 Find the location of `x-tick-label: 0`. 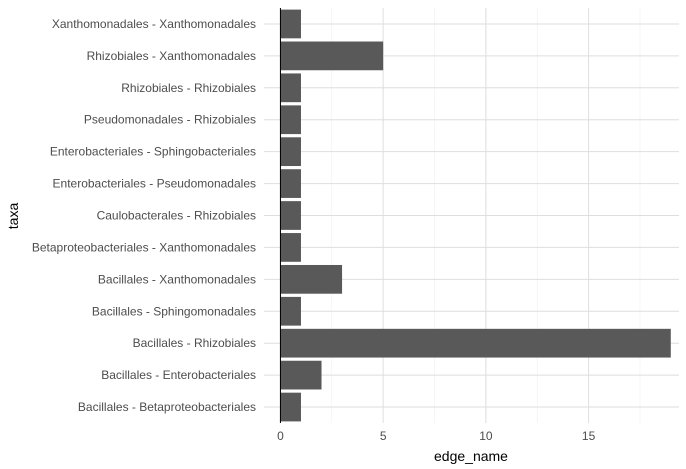

x-tick-label: 0 is located at coordinates (280, 436).